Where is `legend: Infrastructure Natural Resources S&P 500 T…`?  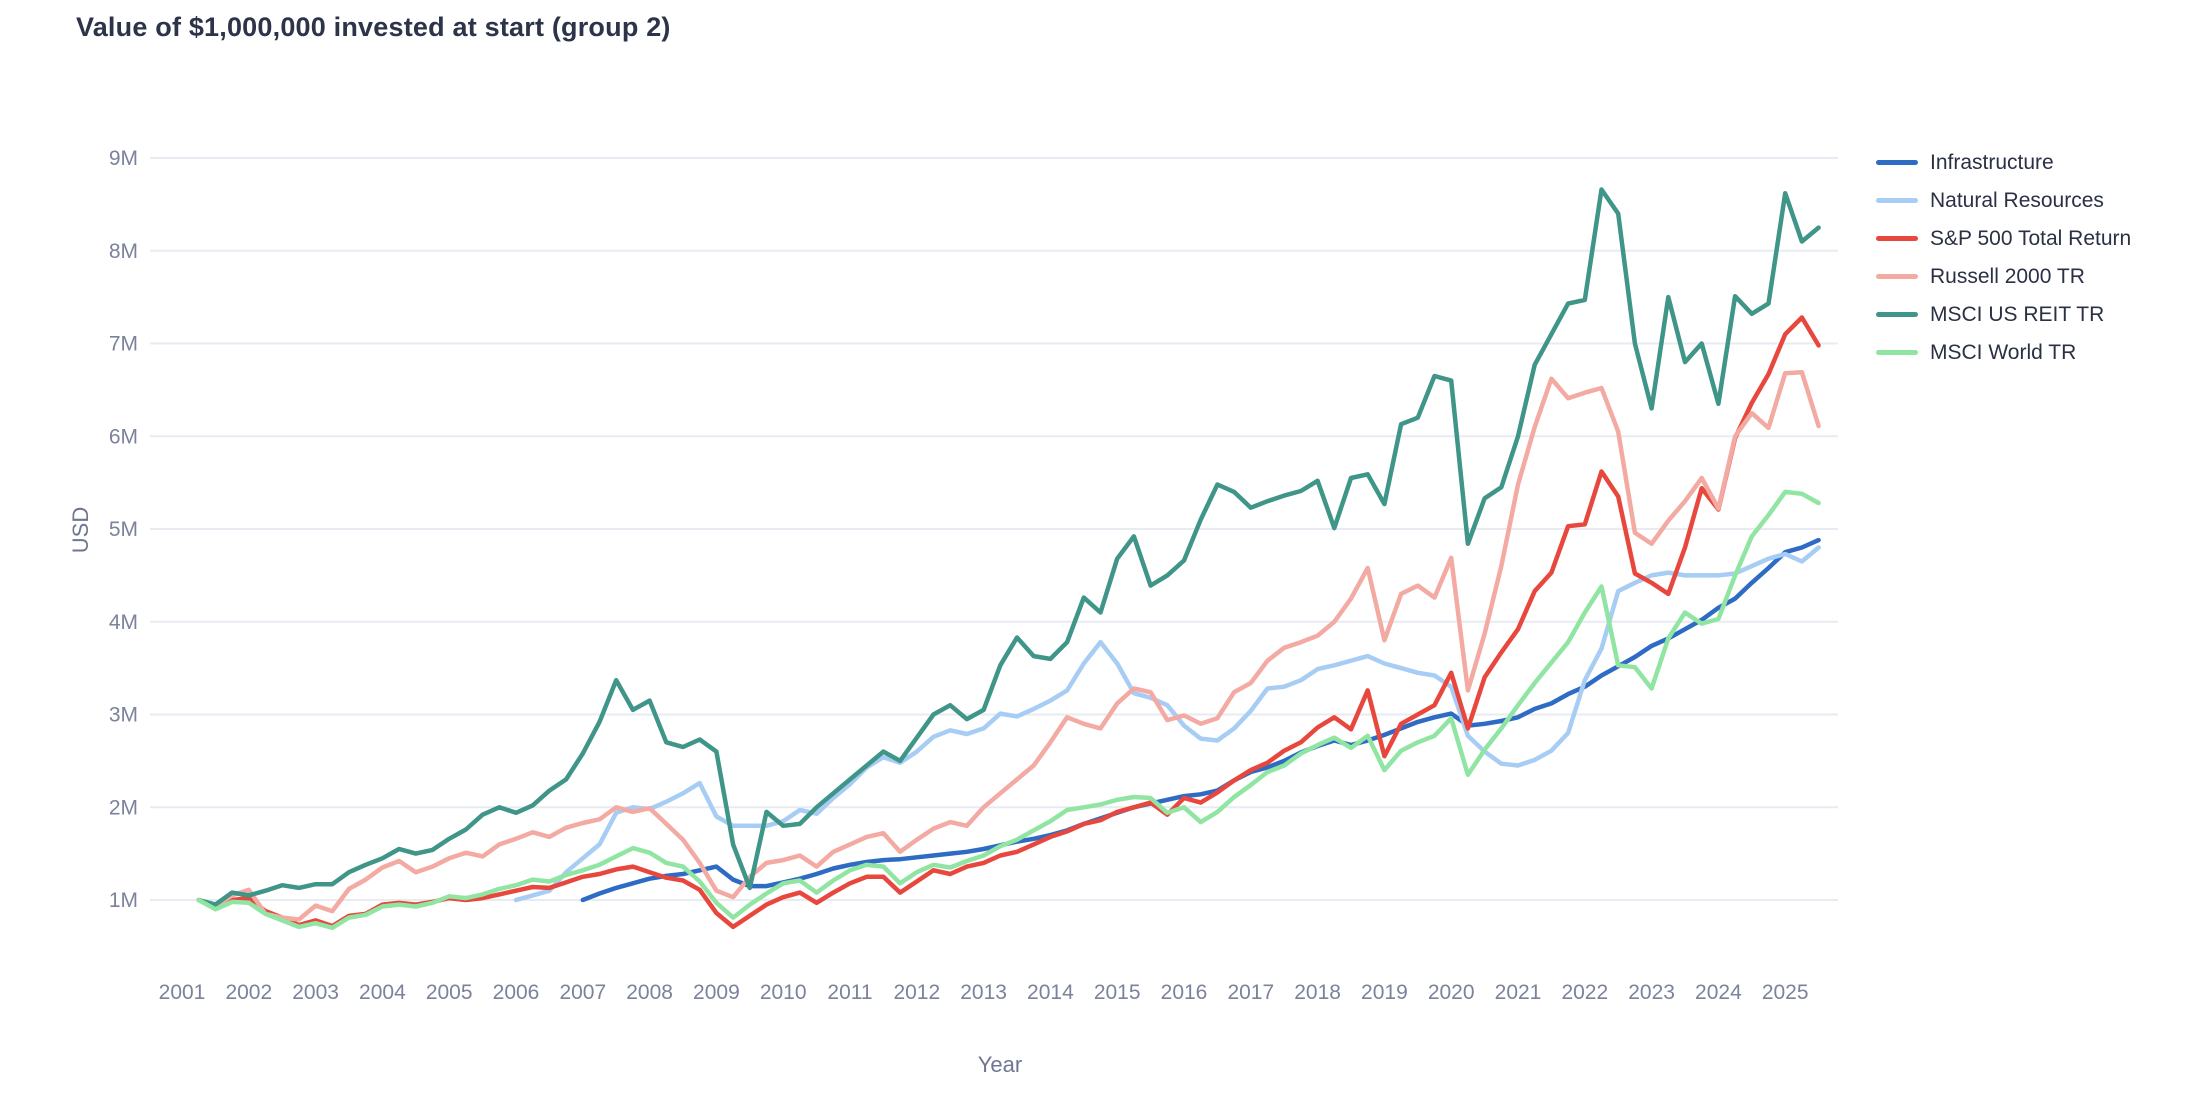
legend: Infrastructure Natural Resources S&P 500 T… is located at coordinates (2003, 257).